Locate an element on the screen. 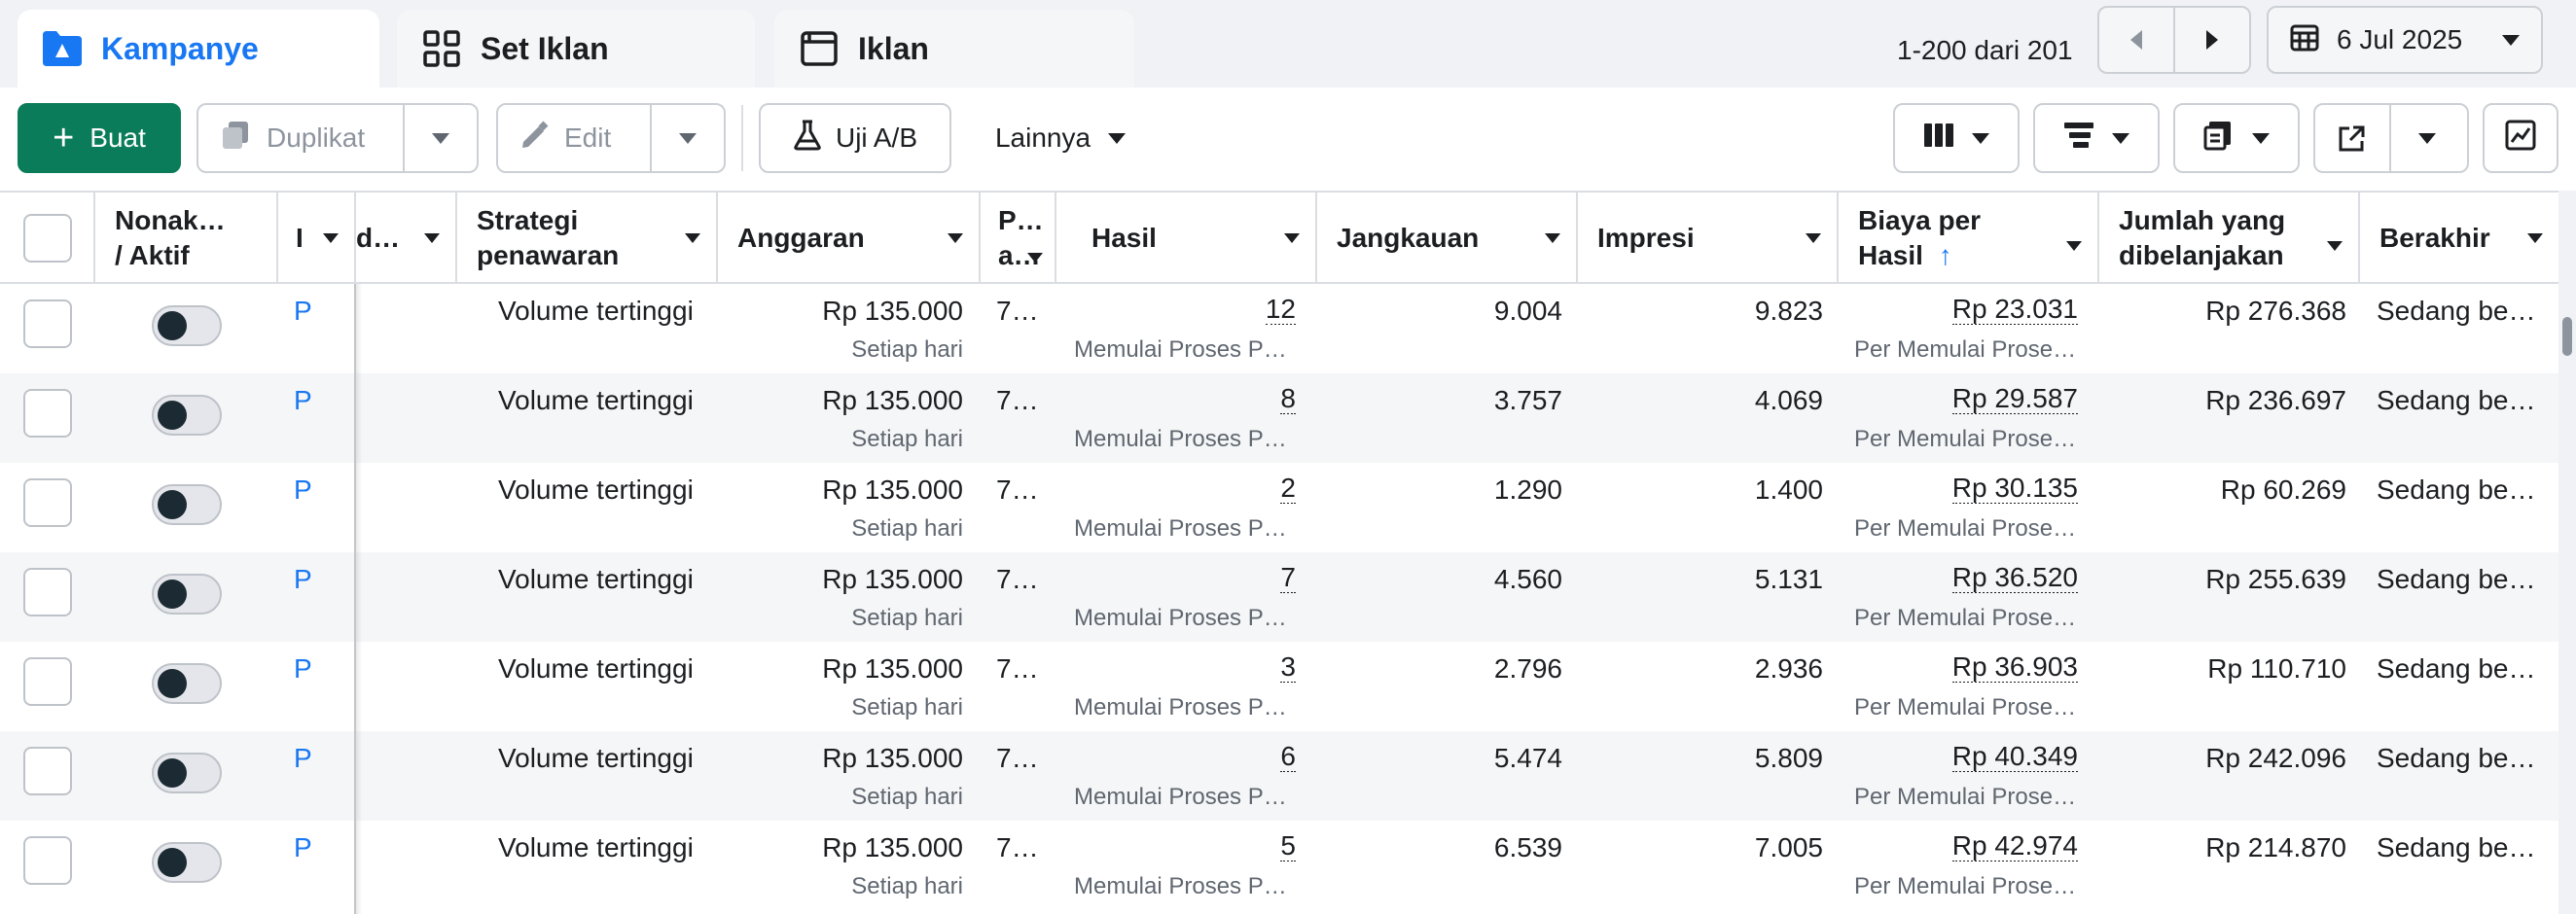  column-header-toggle: Nonak… / Aktif is located at coordinates (186, 239).